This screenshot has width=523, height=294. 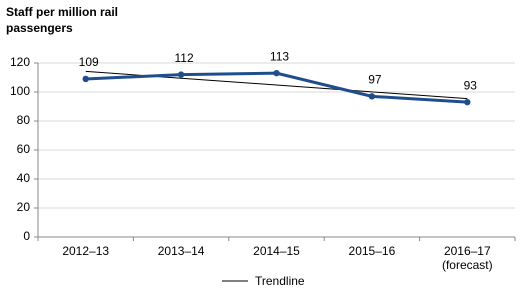 I want to click on data-label: 112, so click(x=184, y=58).